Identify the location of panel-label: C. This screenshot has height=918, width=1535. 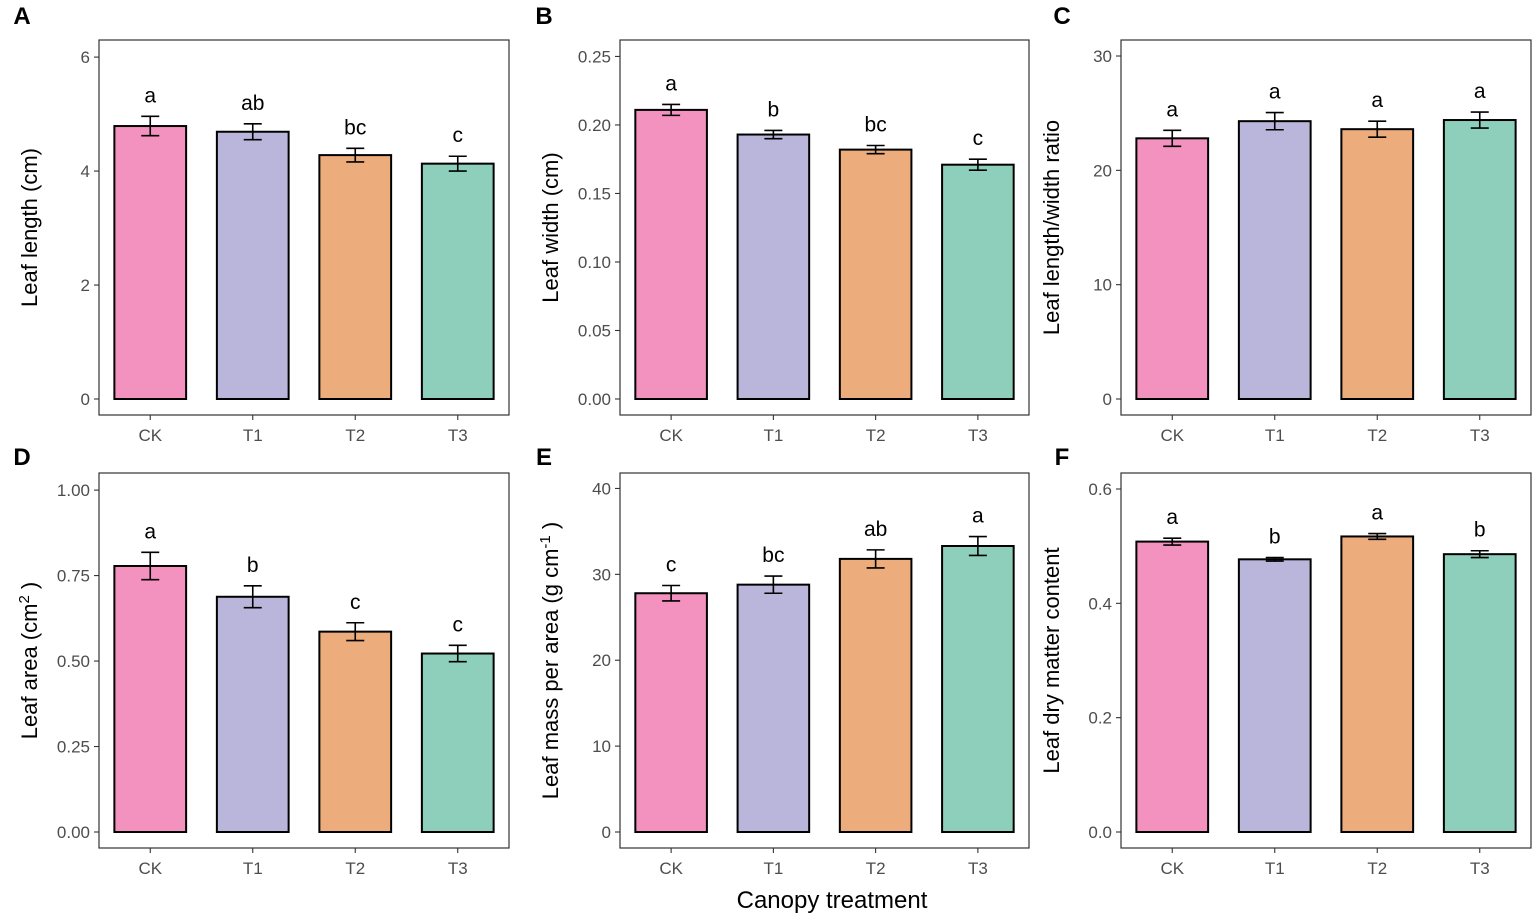
(1061, 16).